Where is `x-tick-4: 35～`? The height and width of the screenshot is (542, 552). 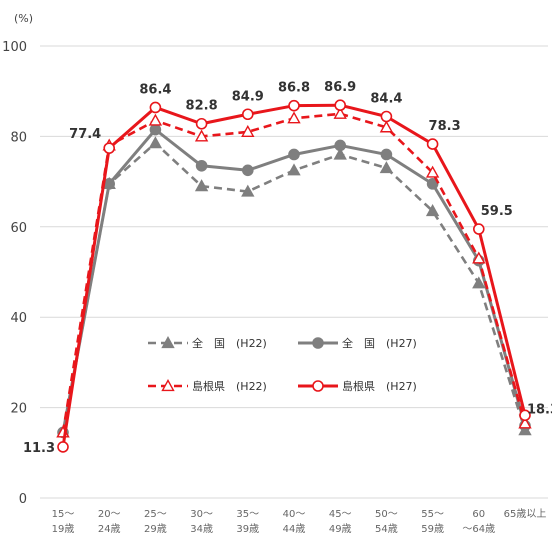 x-tick-4: 35～ is located at coordinates (247, 514).